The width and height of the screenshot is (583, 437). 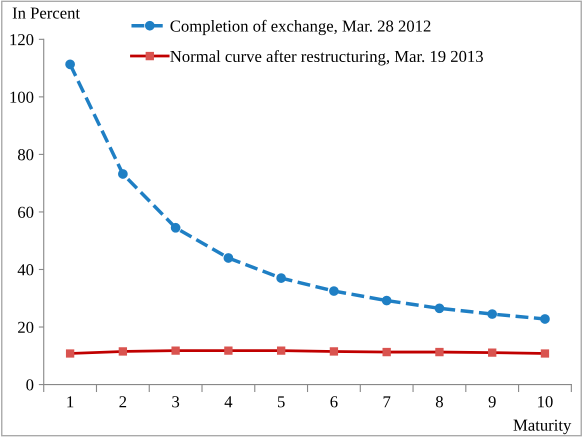 I want to click on x-tick-label: 1, so click(x=70, y=402).